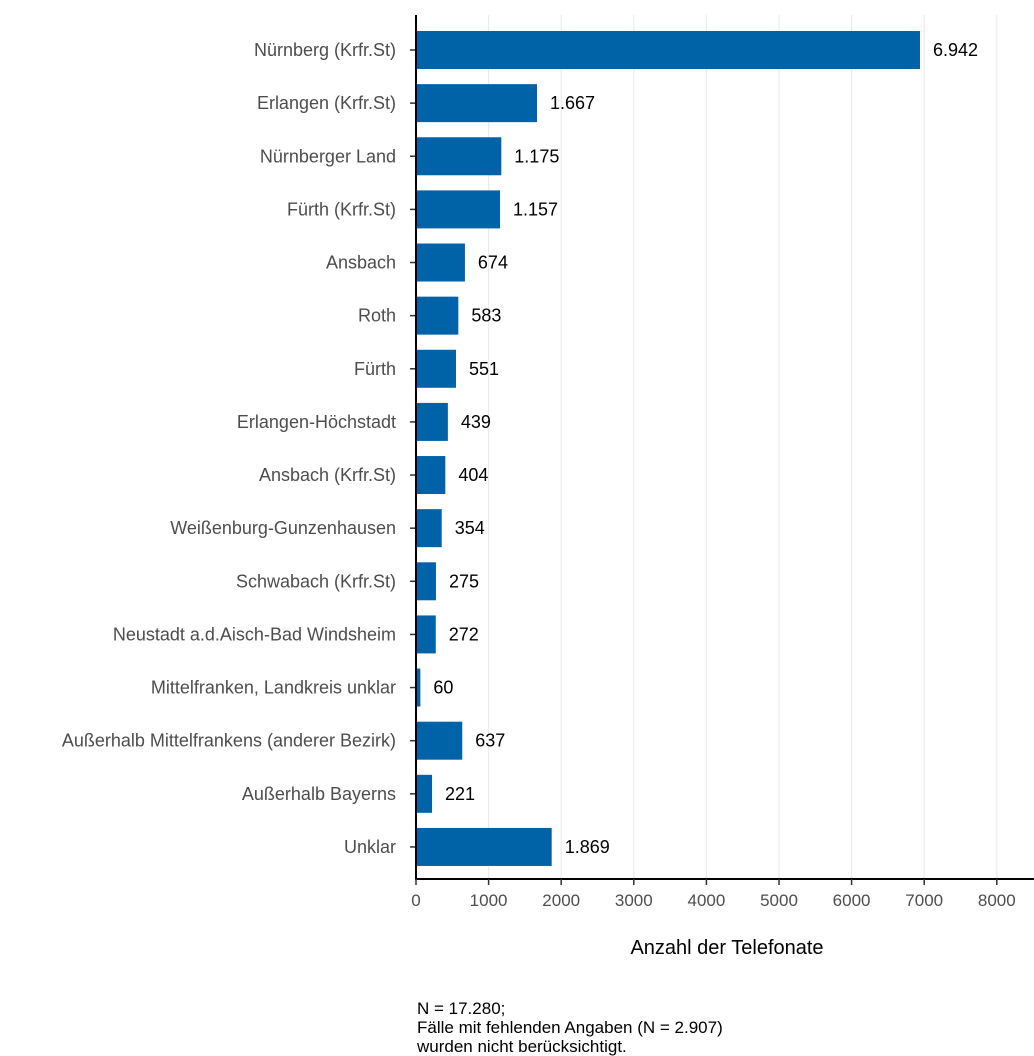 This screenshot has height=1056, width=1034. What do you see at coordinates (326, 103) in the screenshot?
I see `category-label: Erlangen (Krfr.St)` at bounding box center [326, 103].